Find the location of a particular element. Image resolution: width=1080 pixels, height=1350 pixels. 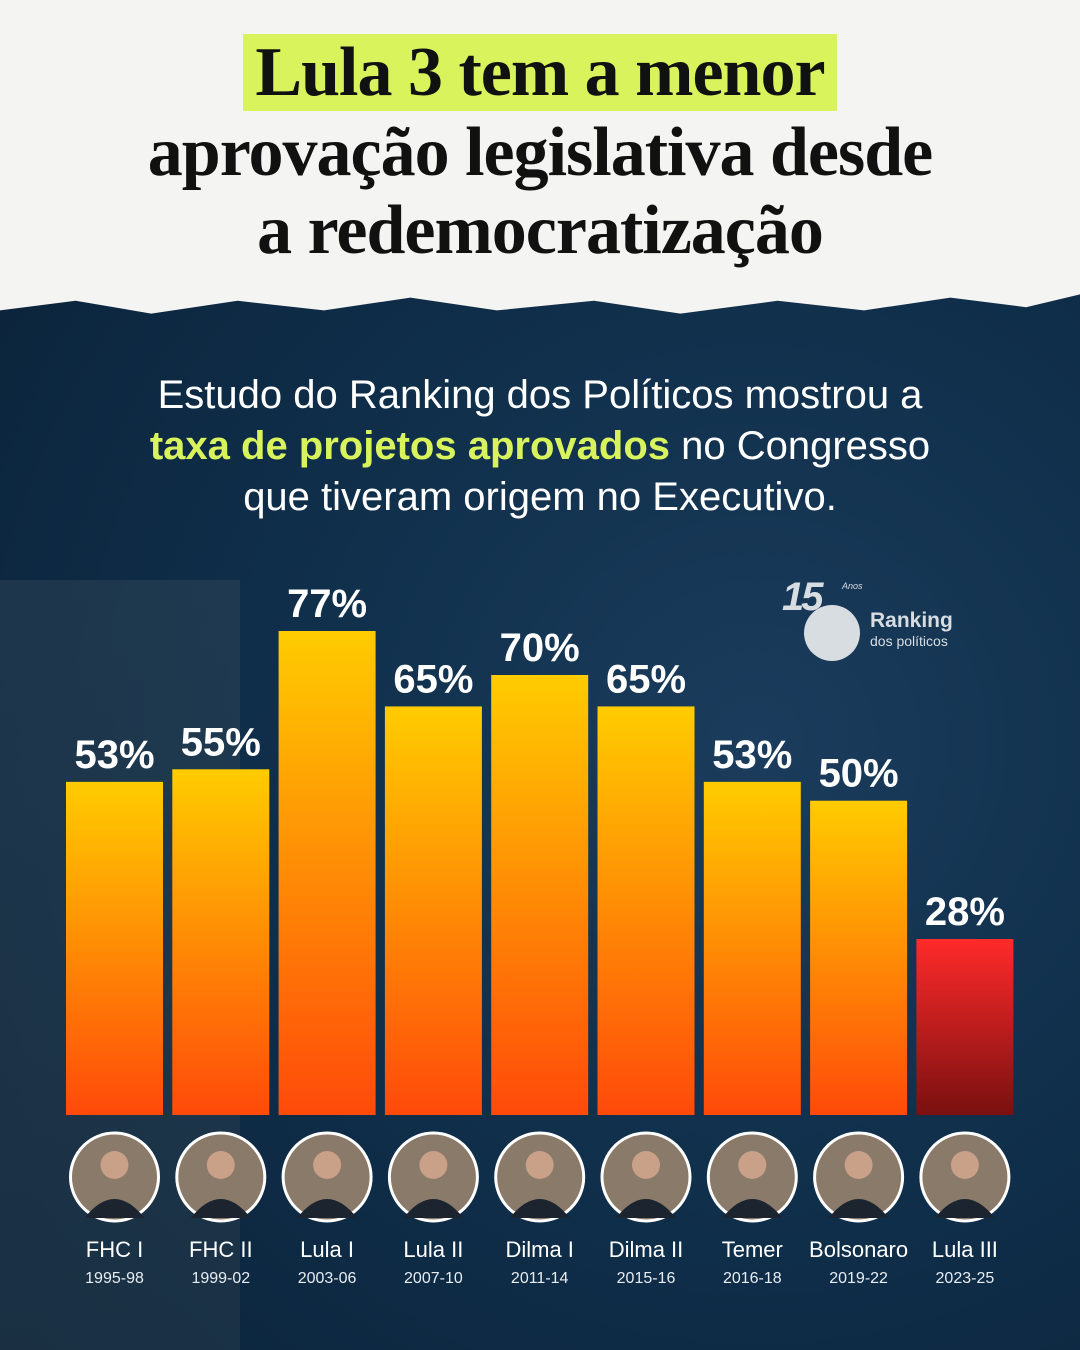

period-label: 2016-18 is located at coordinates (752, 1278).